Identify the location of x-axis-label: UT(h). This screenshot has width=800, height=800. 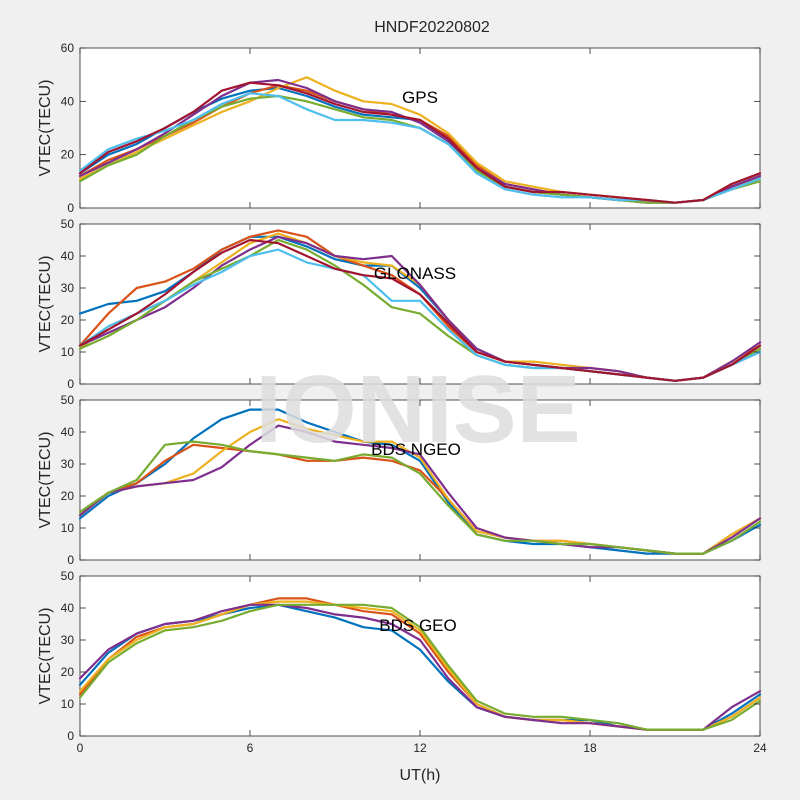
(420, 775).